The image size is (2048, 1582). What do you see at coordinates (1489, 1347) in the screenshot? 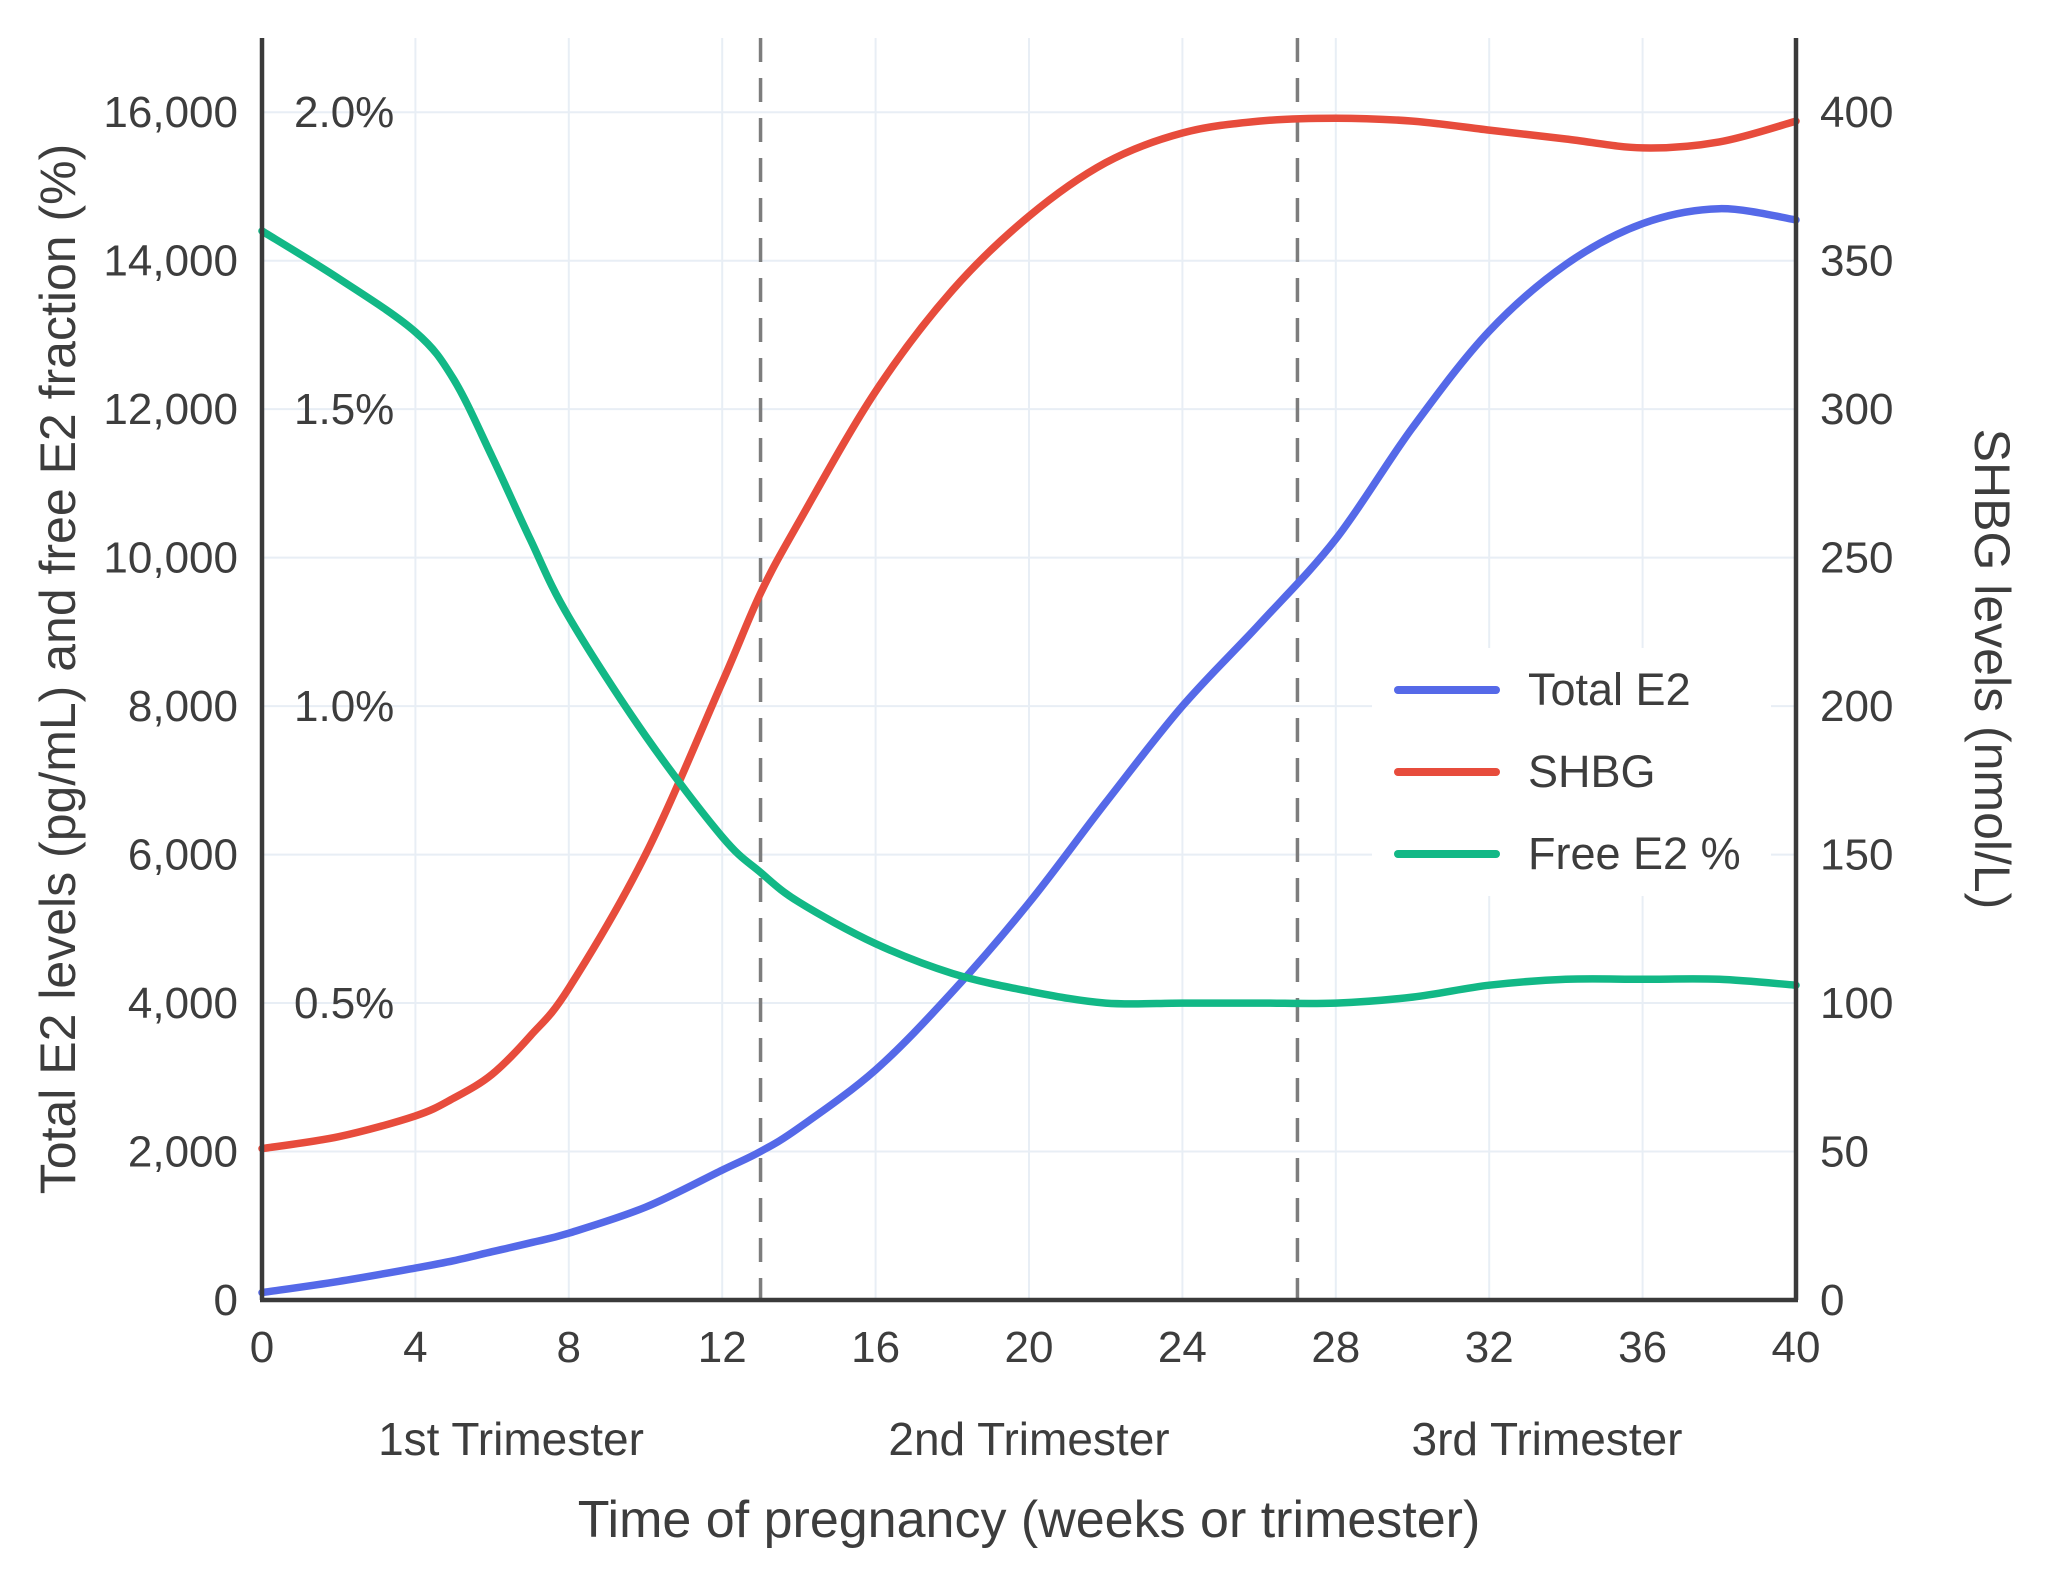
I see `x-tick-label: 32` at bounding box center [1489, 1347].